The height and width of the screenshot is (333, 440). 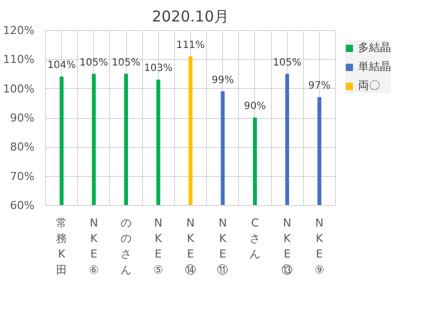 I want to click on legend-label: 単結晶, so click(x=374, y=66).